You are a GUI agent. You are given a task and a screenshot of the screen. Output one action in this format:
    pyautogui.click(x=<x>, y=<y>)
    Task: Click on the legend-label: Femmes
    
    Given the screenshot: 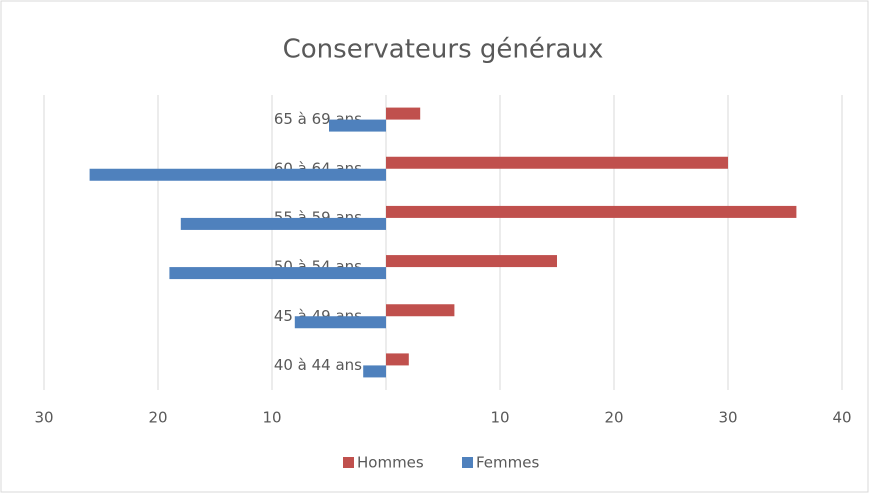 What is the action you would take?
    pyautogui.click(x=507, y=463)
    